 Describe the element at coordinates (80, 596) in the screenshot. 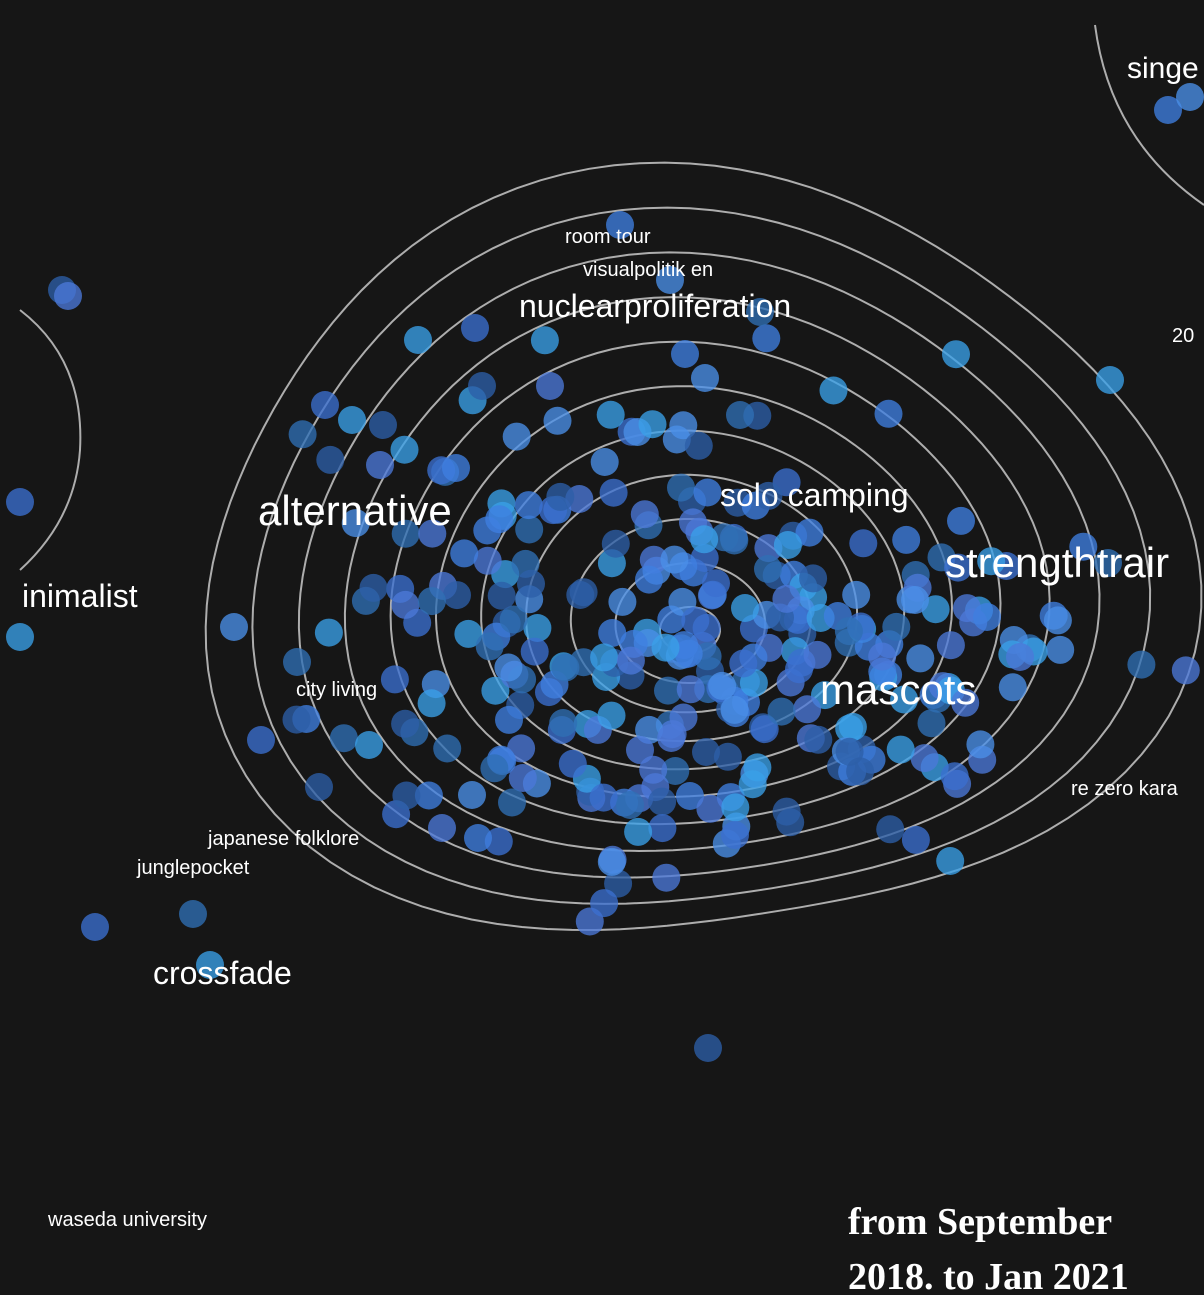

I see `topic-label: inimalist` at that location.